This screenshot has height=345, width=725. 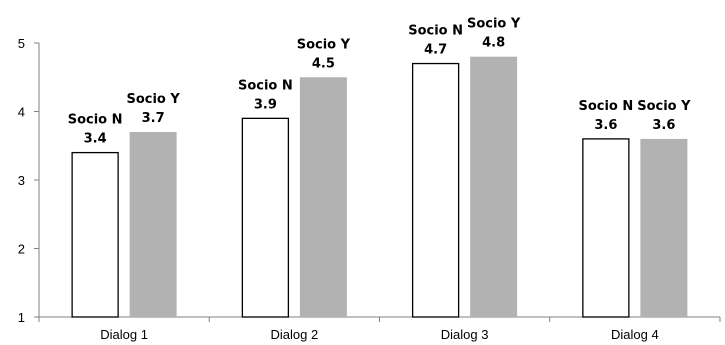 What do you see at coordinates (493, 43) in the screenshot?
I see `data-label-value: 4.8` at bounding box center [493, 43].